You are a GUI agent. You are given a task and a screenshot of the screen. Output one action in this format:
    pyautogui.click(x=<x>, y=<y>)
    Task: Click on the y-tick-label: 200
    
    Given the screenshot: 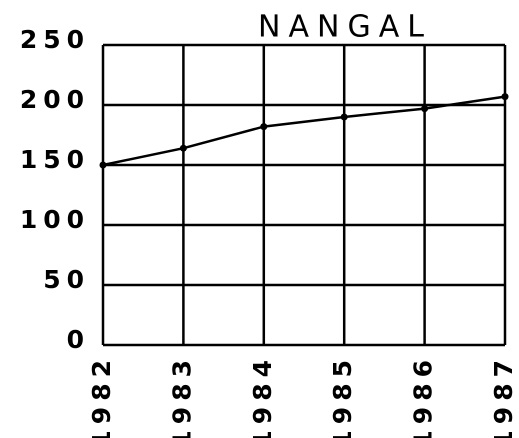 What is the action you would take?
    pyautogui.click(x=55, y=99)
    